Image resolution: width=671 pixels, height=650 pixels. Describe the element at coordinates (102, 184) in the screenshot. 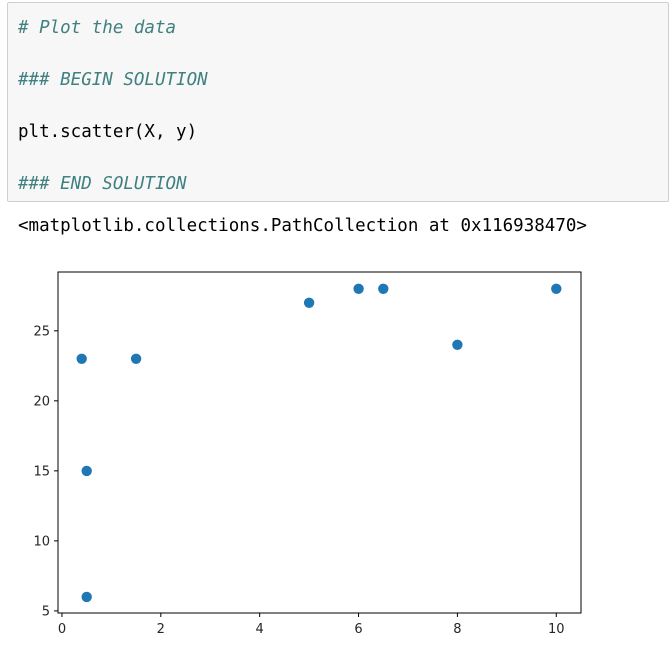

I see `code-line-end-solution: ### END SOLUTION` at that location.